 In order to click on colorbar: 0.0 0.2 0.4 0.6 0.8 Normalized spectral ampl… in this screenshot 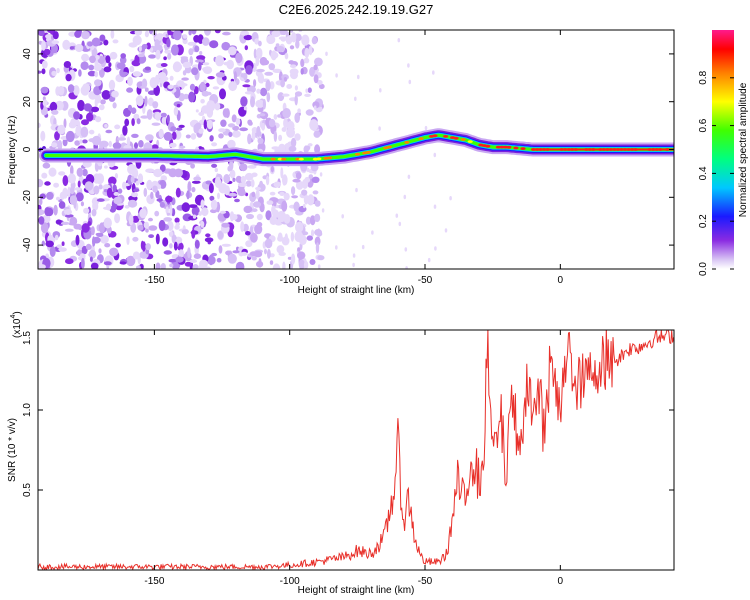, I will do `click(723, 153)`.